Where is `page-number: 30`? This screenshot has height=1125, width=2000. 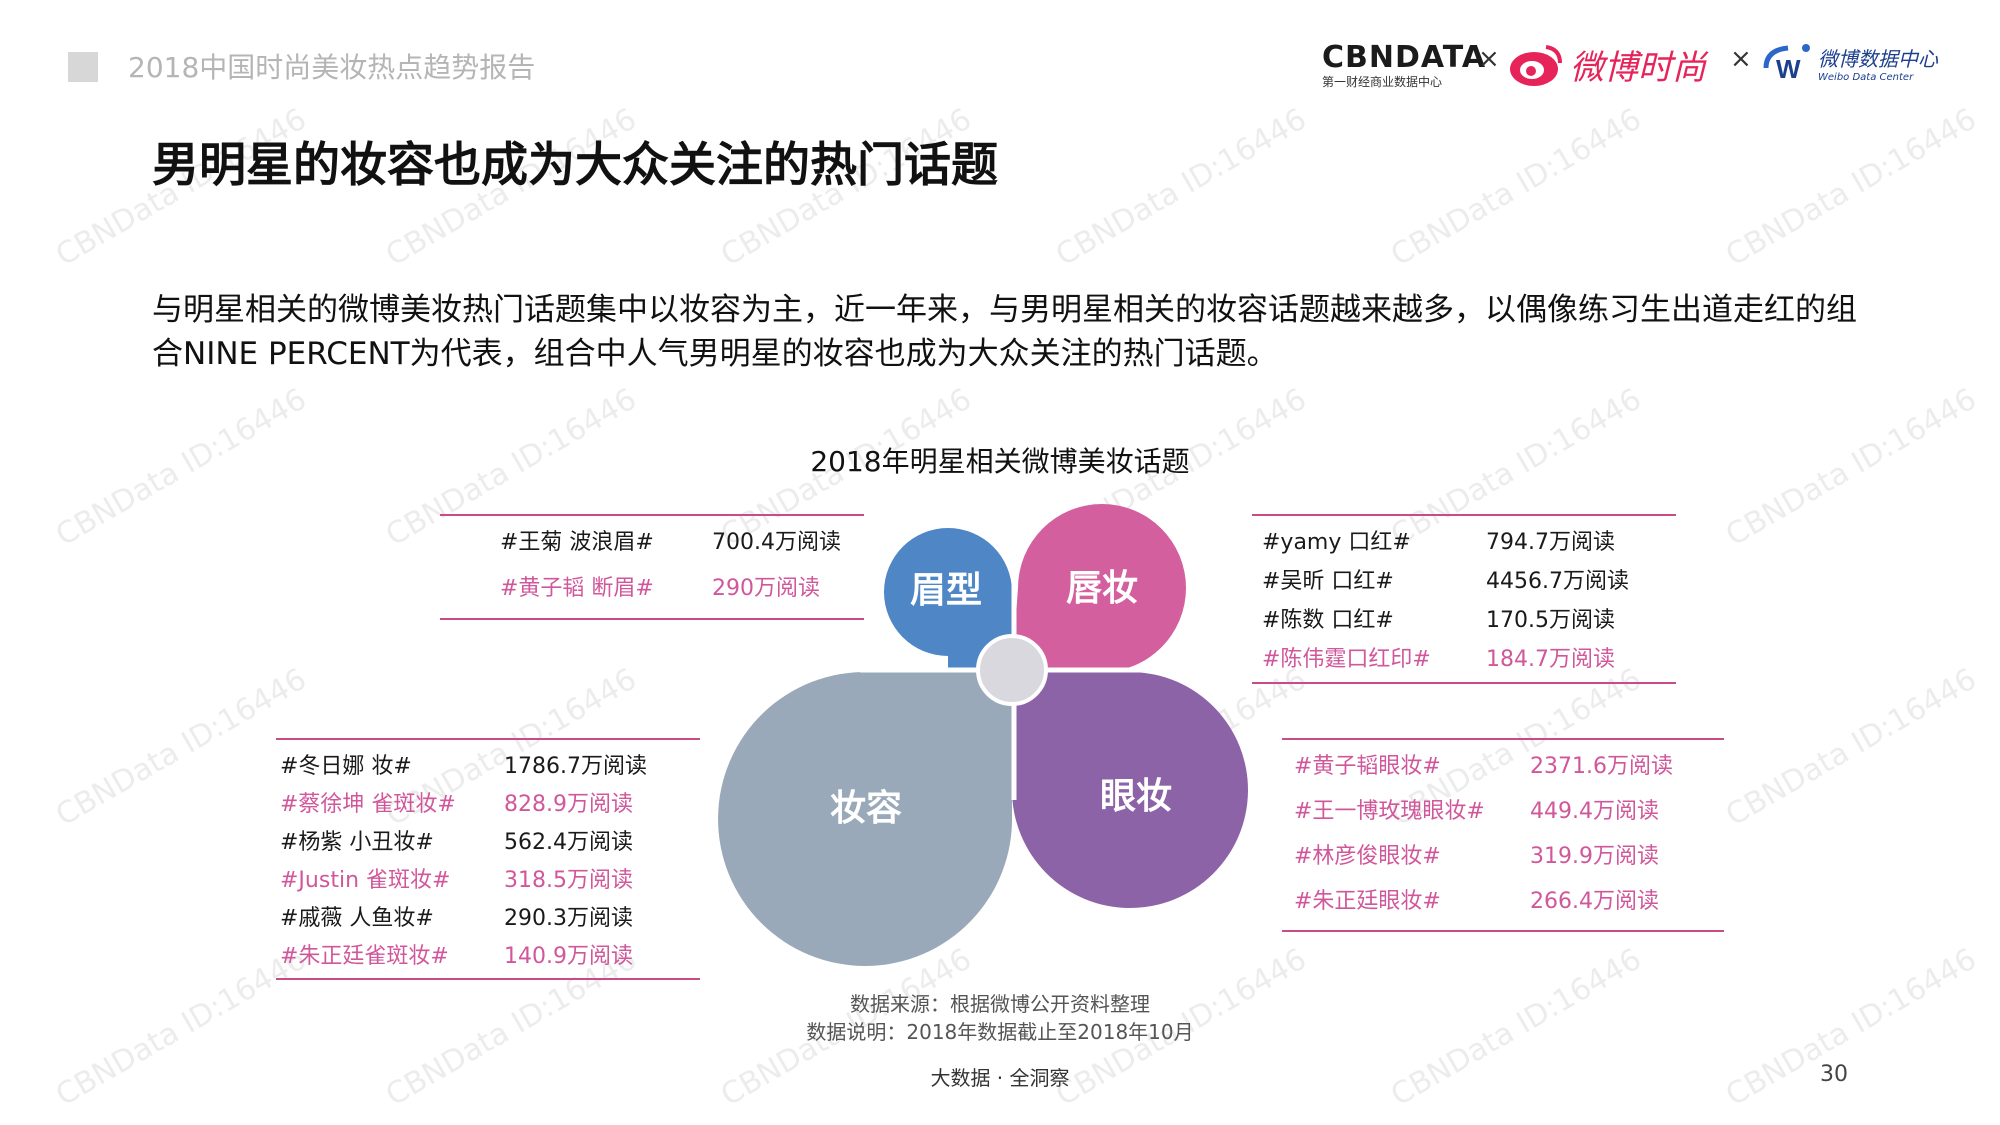 page-number: 30 is located at coordinates (1834, 1074).